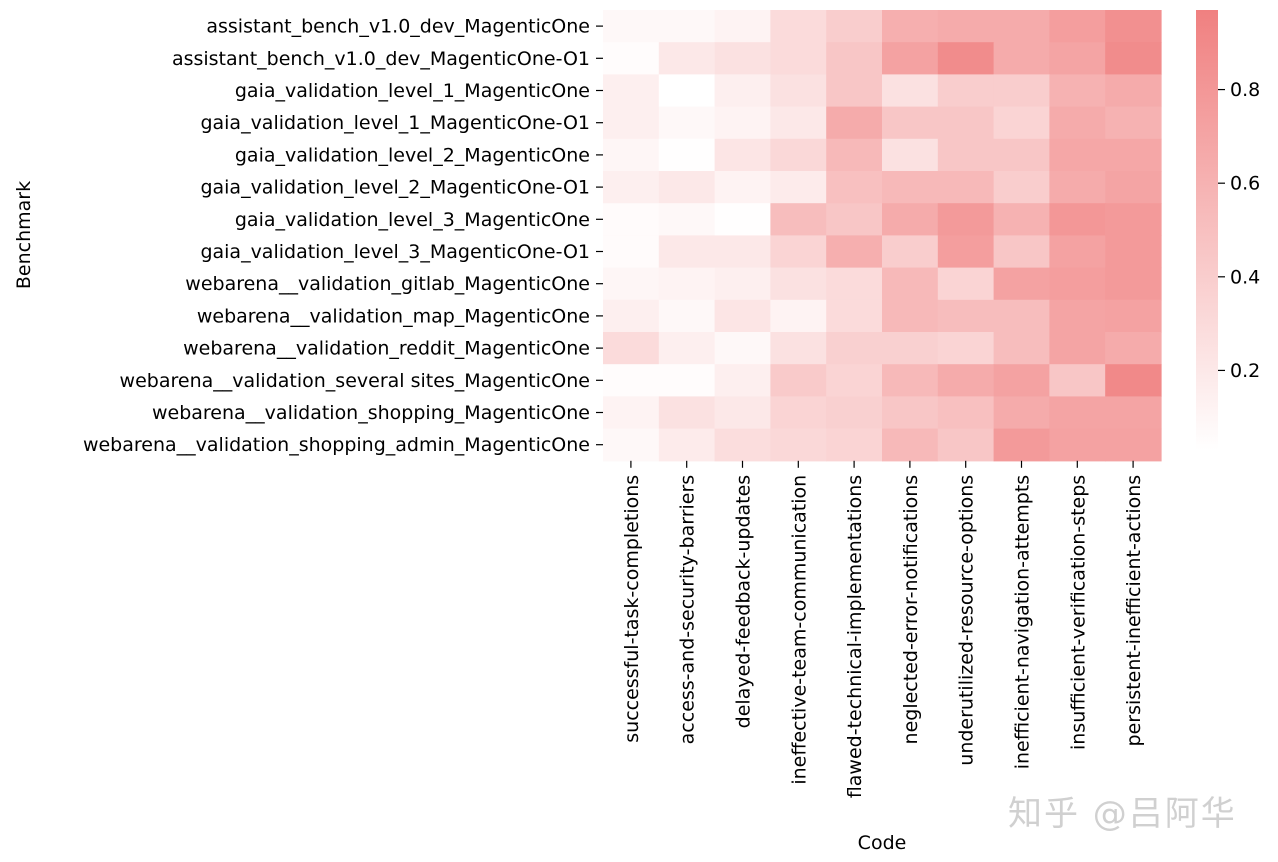  I want to click on column-label: ineffective-team-communication, so click(799, 630).